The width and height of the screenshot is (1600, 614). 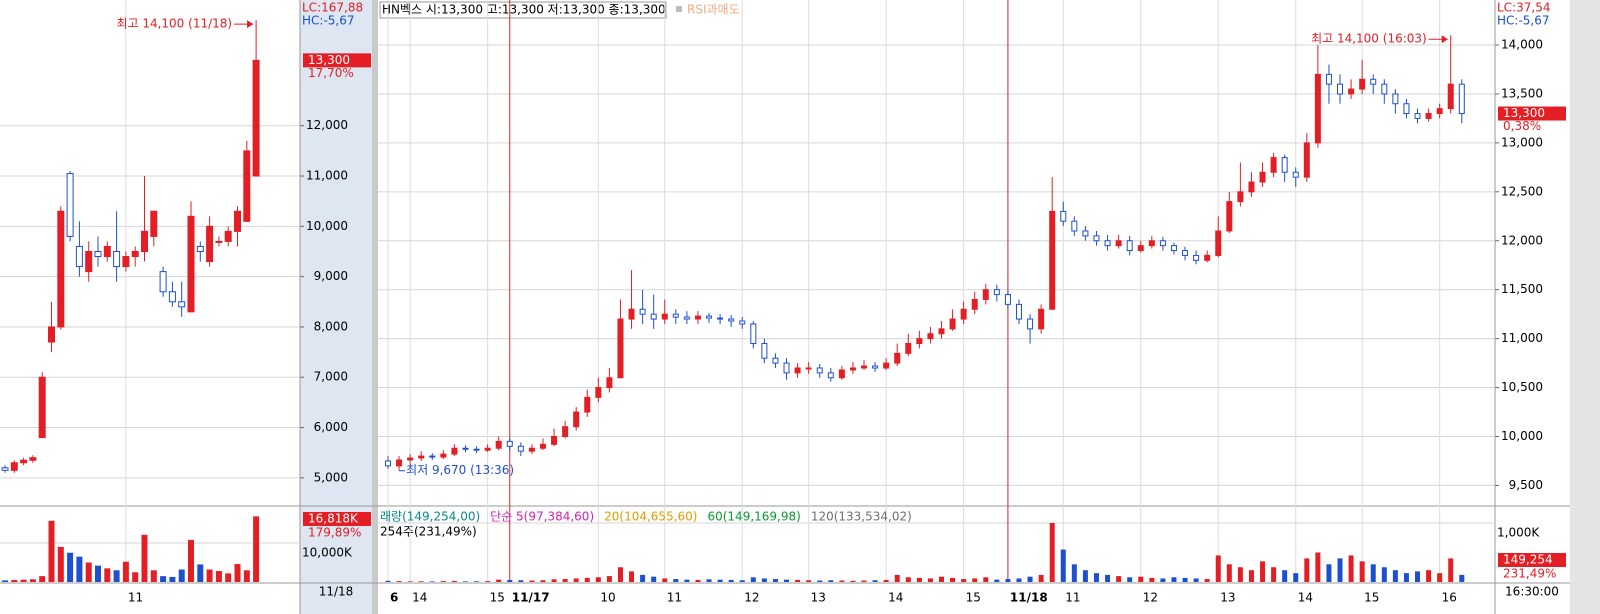 I want to click on left-axis-column, so click(x=336, y=307).